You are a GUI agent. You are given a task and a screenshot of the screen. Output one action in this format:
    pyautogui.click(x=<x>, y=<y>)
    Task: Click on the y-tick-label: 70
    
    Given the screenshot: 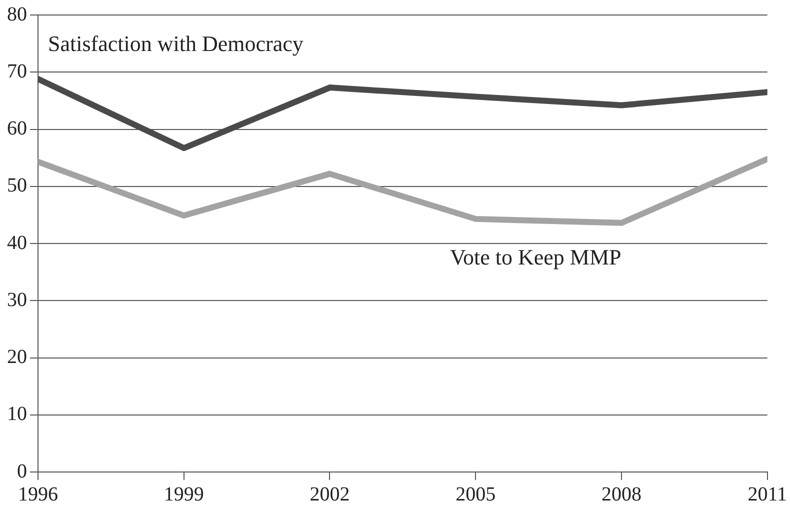 What is the action you would take?
    pyautogui.click(x=17, y=71)
    